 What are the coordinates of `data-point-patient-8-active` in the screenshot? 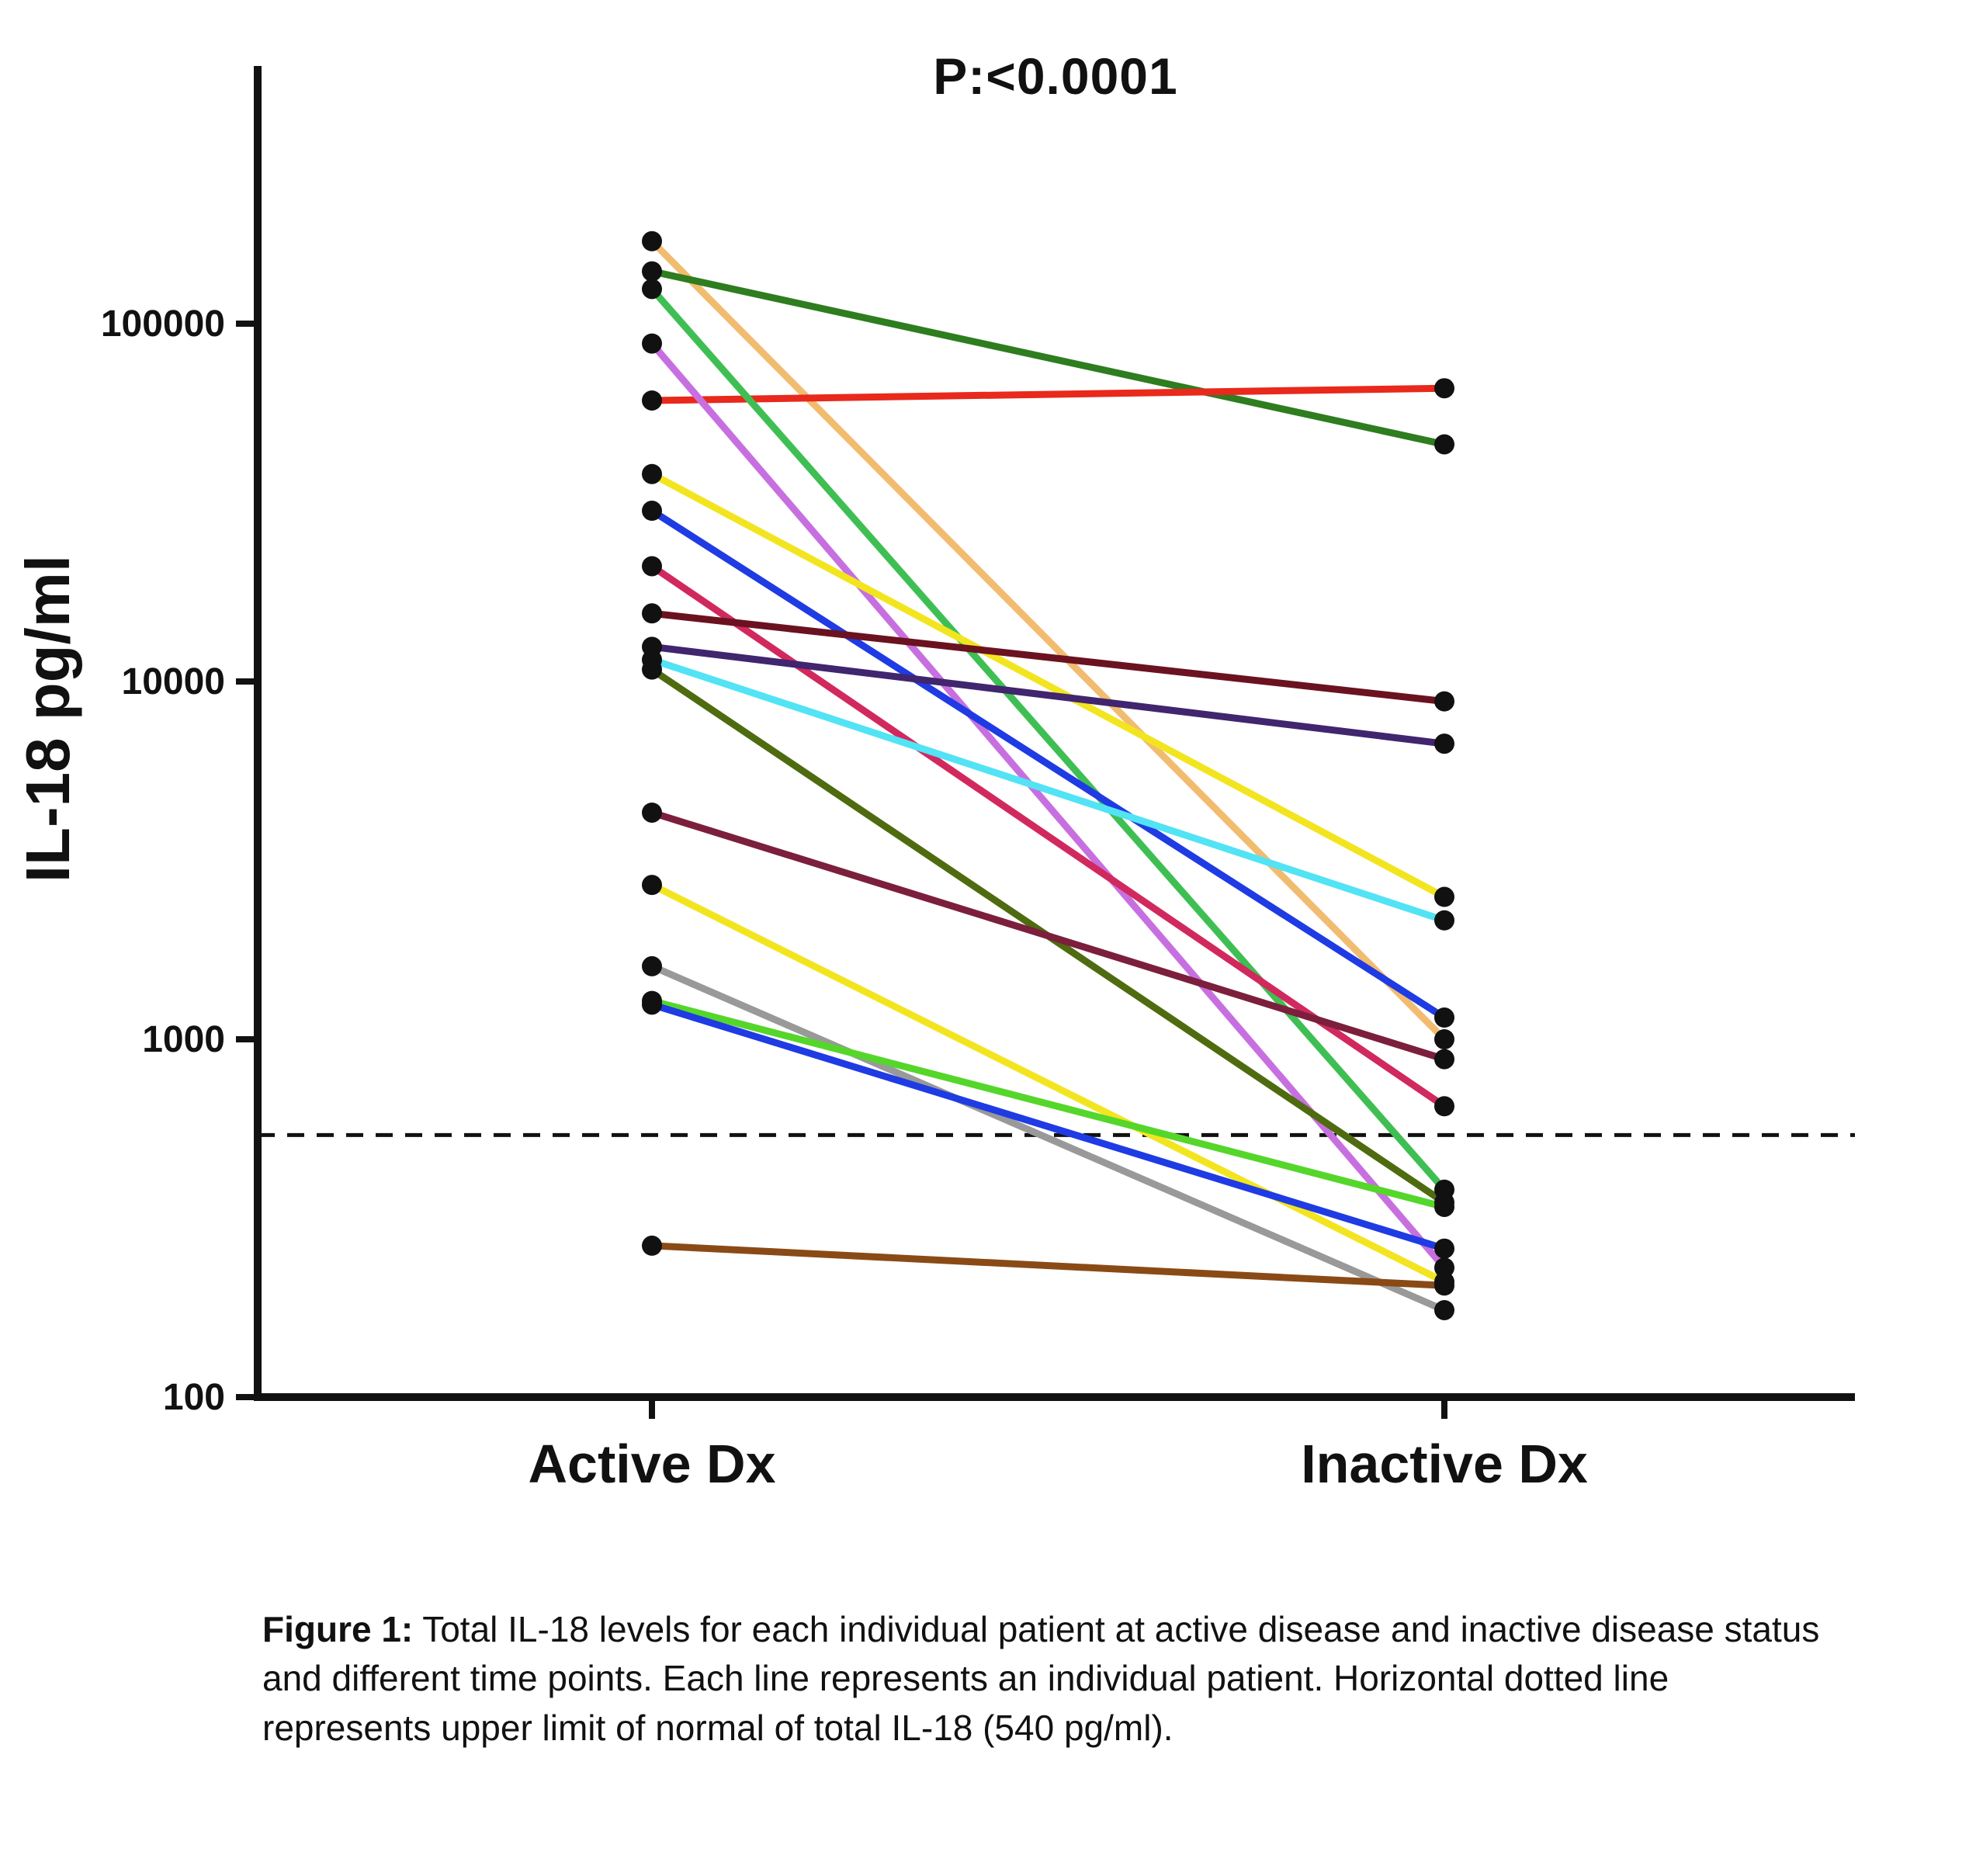 It's located at (652, 566).